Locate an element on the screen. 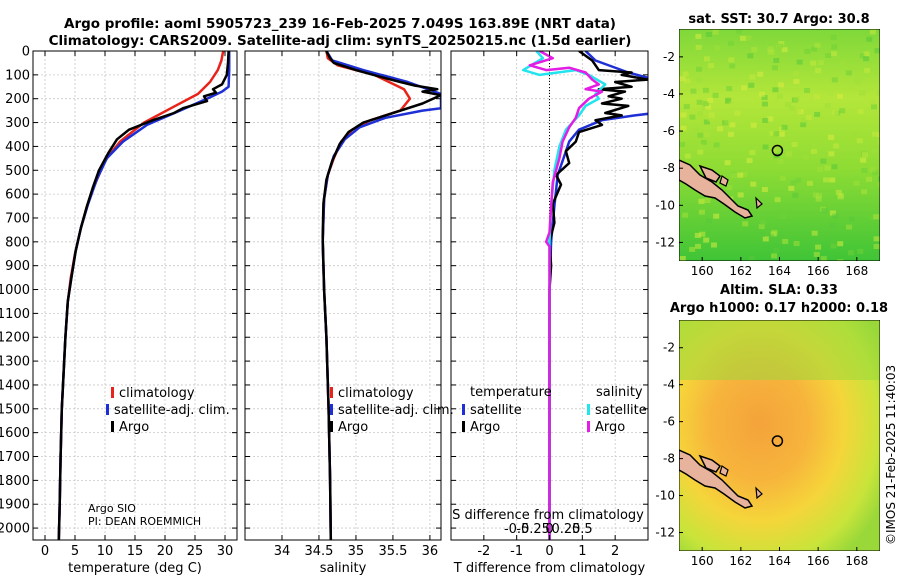  s-tick-label: 0.25 is located at coordinates (565, 529).